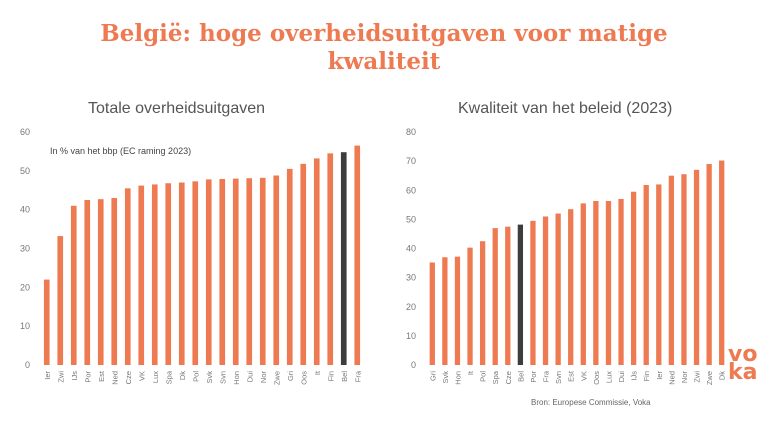 This screenshot has width=768, height=423. Describe the element at coordinates (357, 255) in the screenshot. I see `left-bar-fra` at that location.